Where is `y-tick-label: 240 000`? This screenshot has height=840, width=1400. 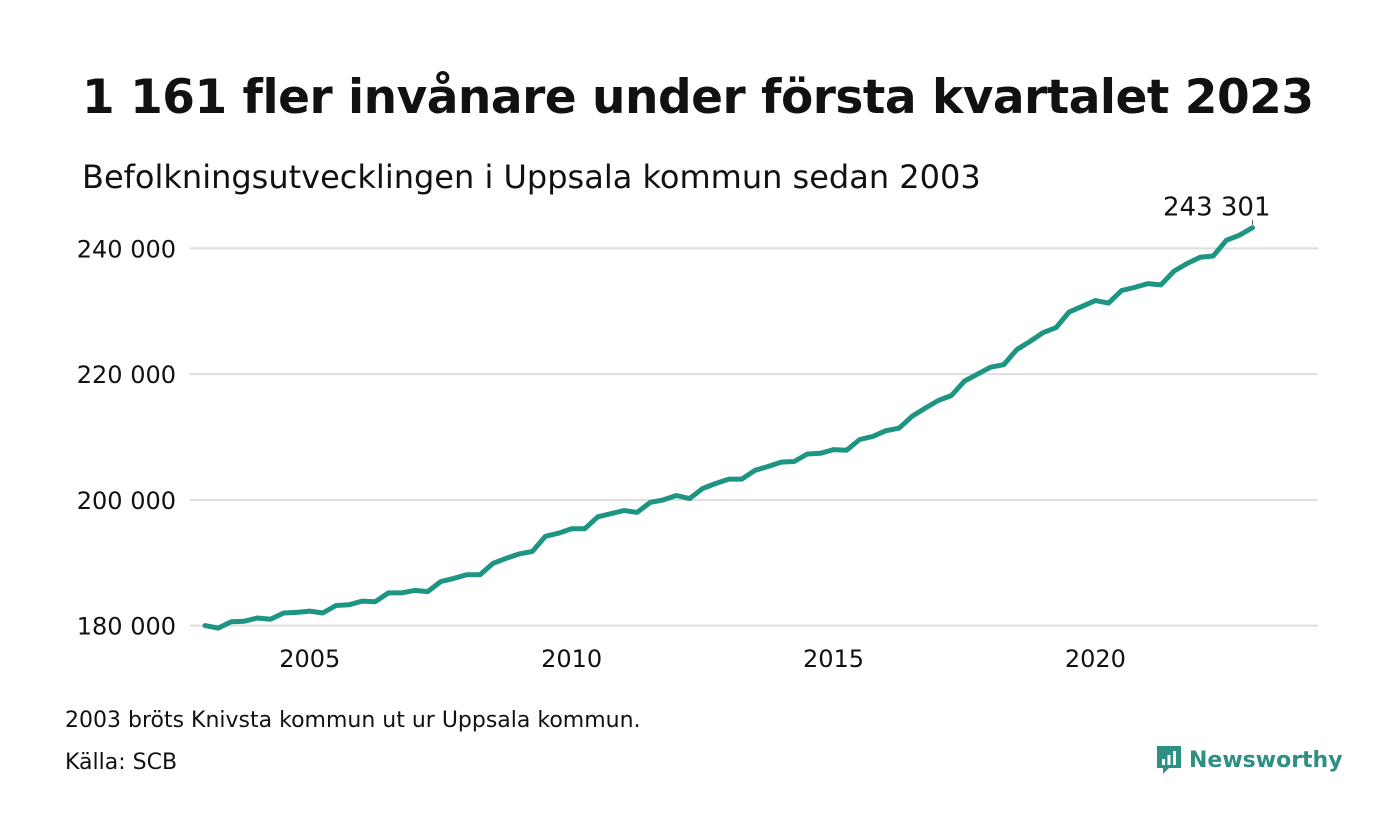 y-tick-label: 240 000 is located at coordinates (126, 249).